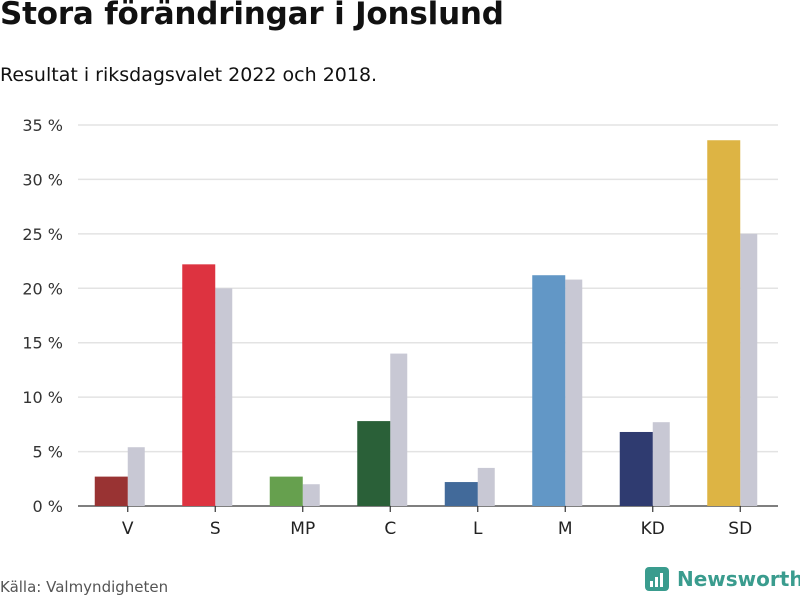 Image resolution: width=800 pixels, height=600 pixels. I want to click on y-tick-label: 25 %, so click(42, 234).